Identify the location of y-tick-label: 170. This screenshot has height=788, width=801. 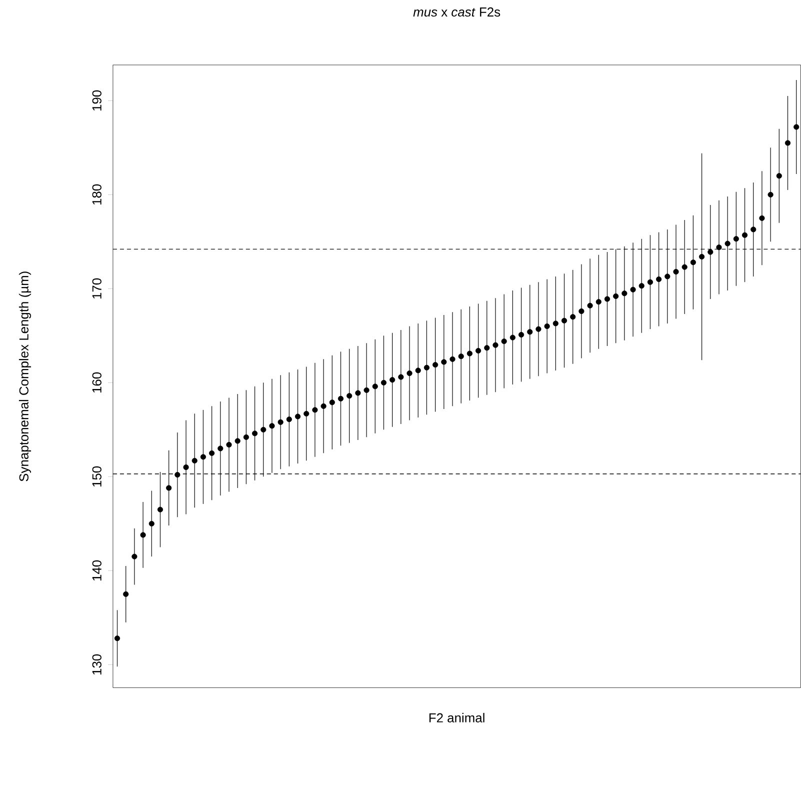
(97, 288).